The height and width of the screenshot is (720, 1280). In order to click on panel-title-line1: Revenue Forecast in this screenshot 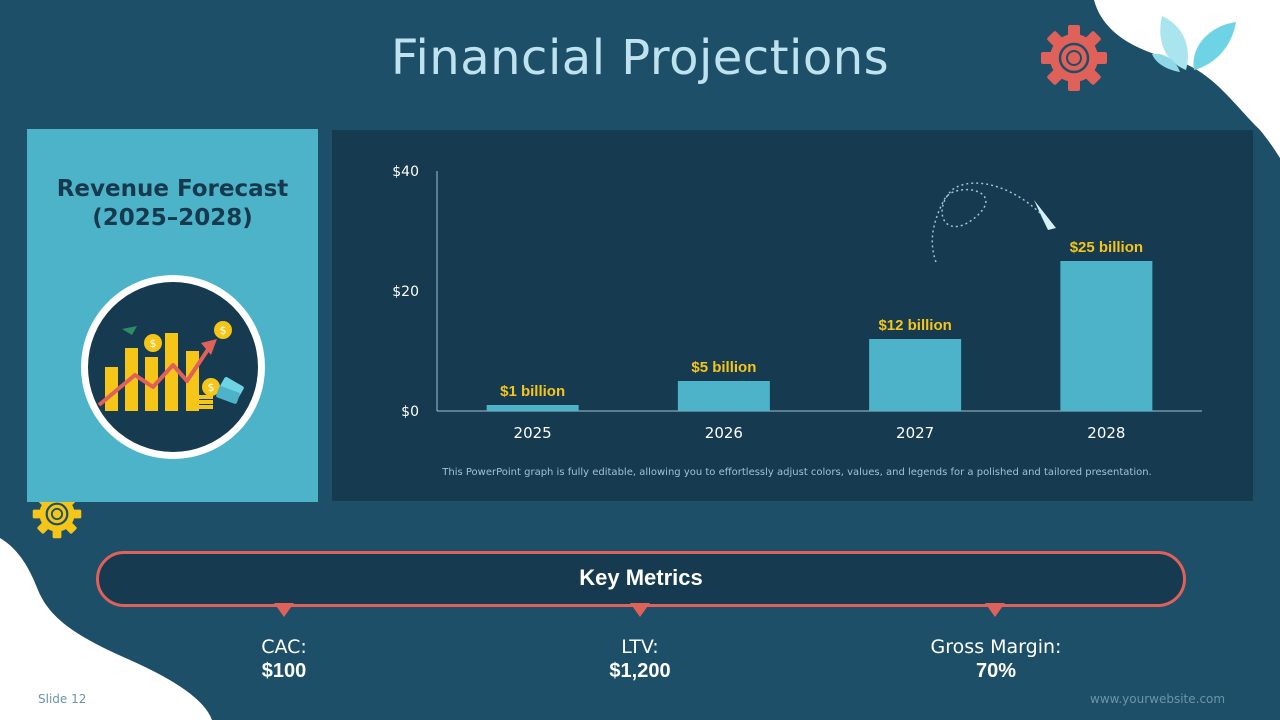, I will do `click(172, 189)`.